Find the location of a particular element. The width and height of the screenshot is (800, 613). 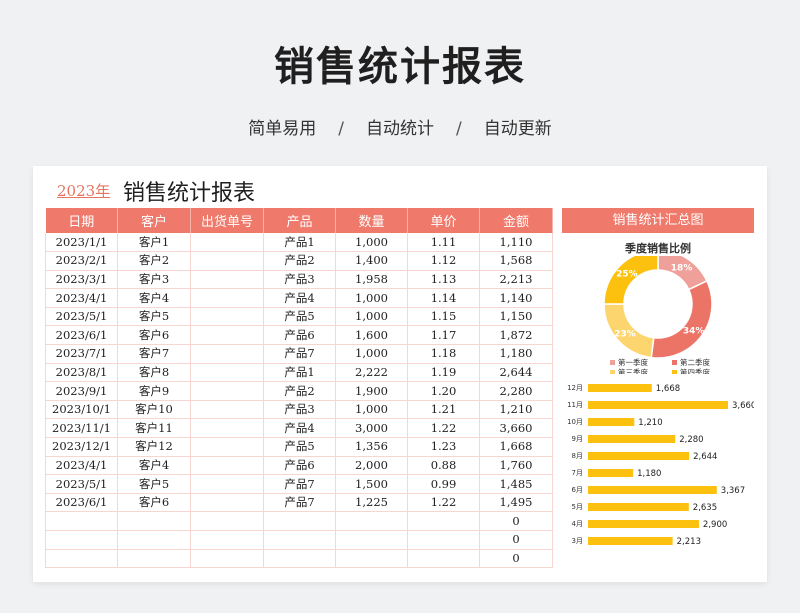

table-cell: 1,600 is located at coordinates (371, 335).